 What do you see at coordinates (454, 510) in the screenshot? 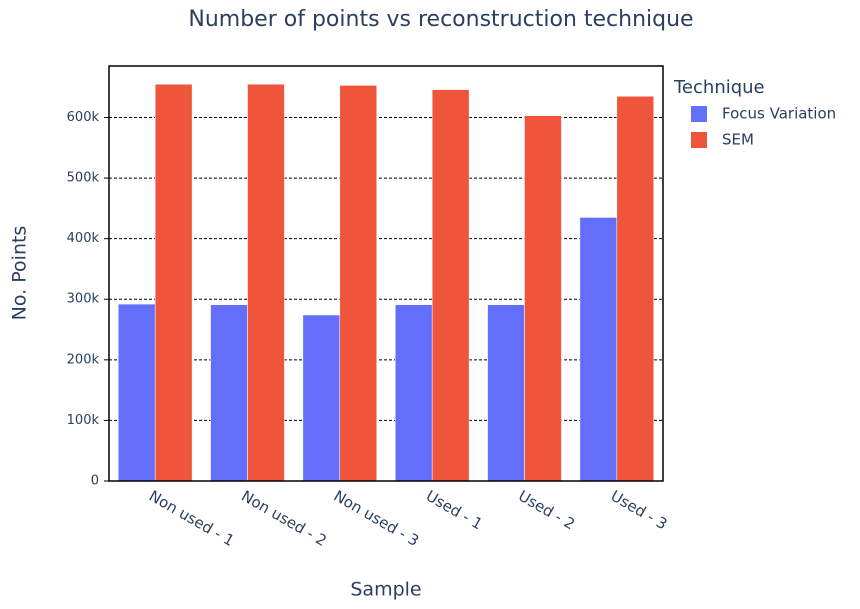
I see `x-tick-label: Used - 1` at bounding box center [454, 510].